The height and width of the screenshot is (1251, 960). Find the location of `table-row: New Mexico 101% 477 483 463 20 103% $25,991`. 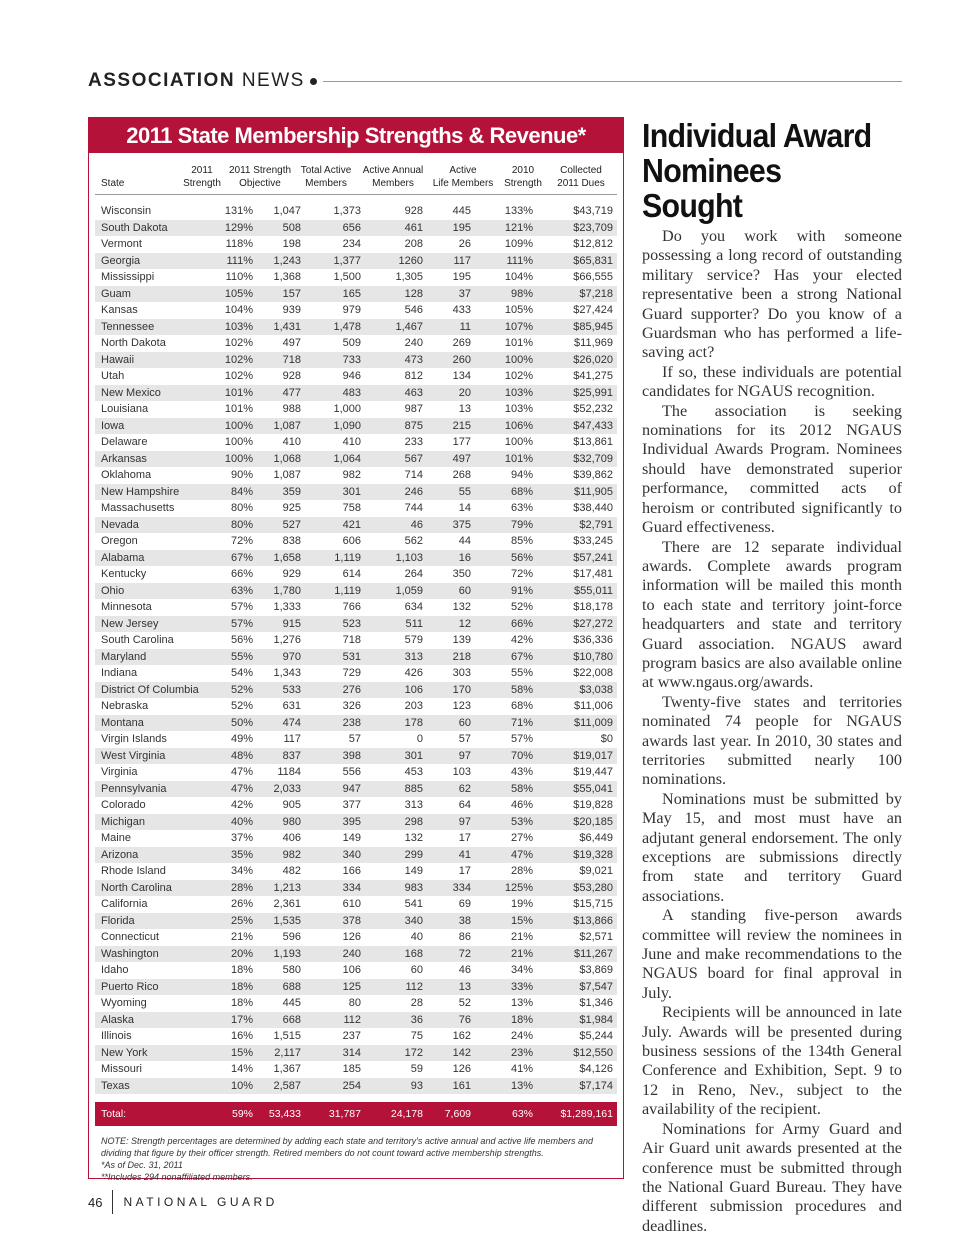

table-row: New Mexico 101% 477 483 463 20 103% $25,991 is located at coordinates (356, 392).